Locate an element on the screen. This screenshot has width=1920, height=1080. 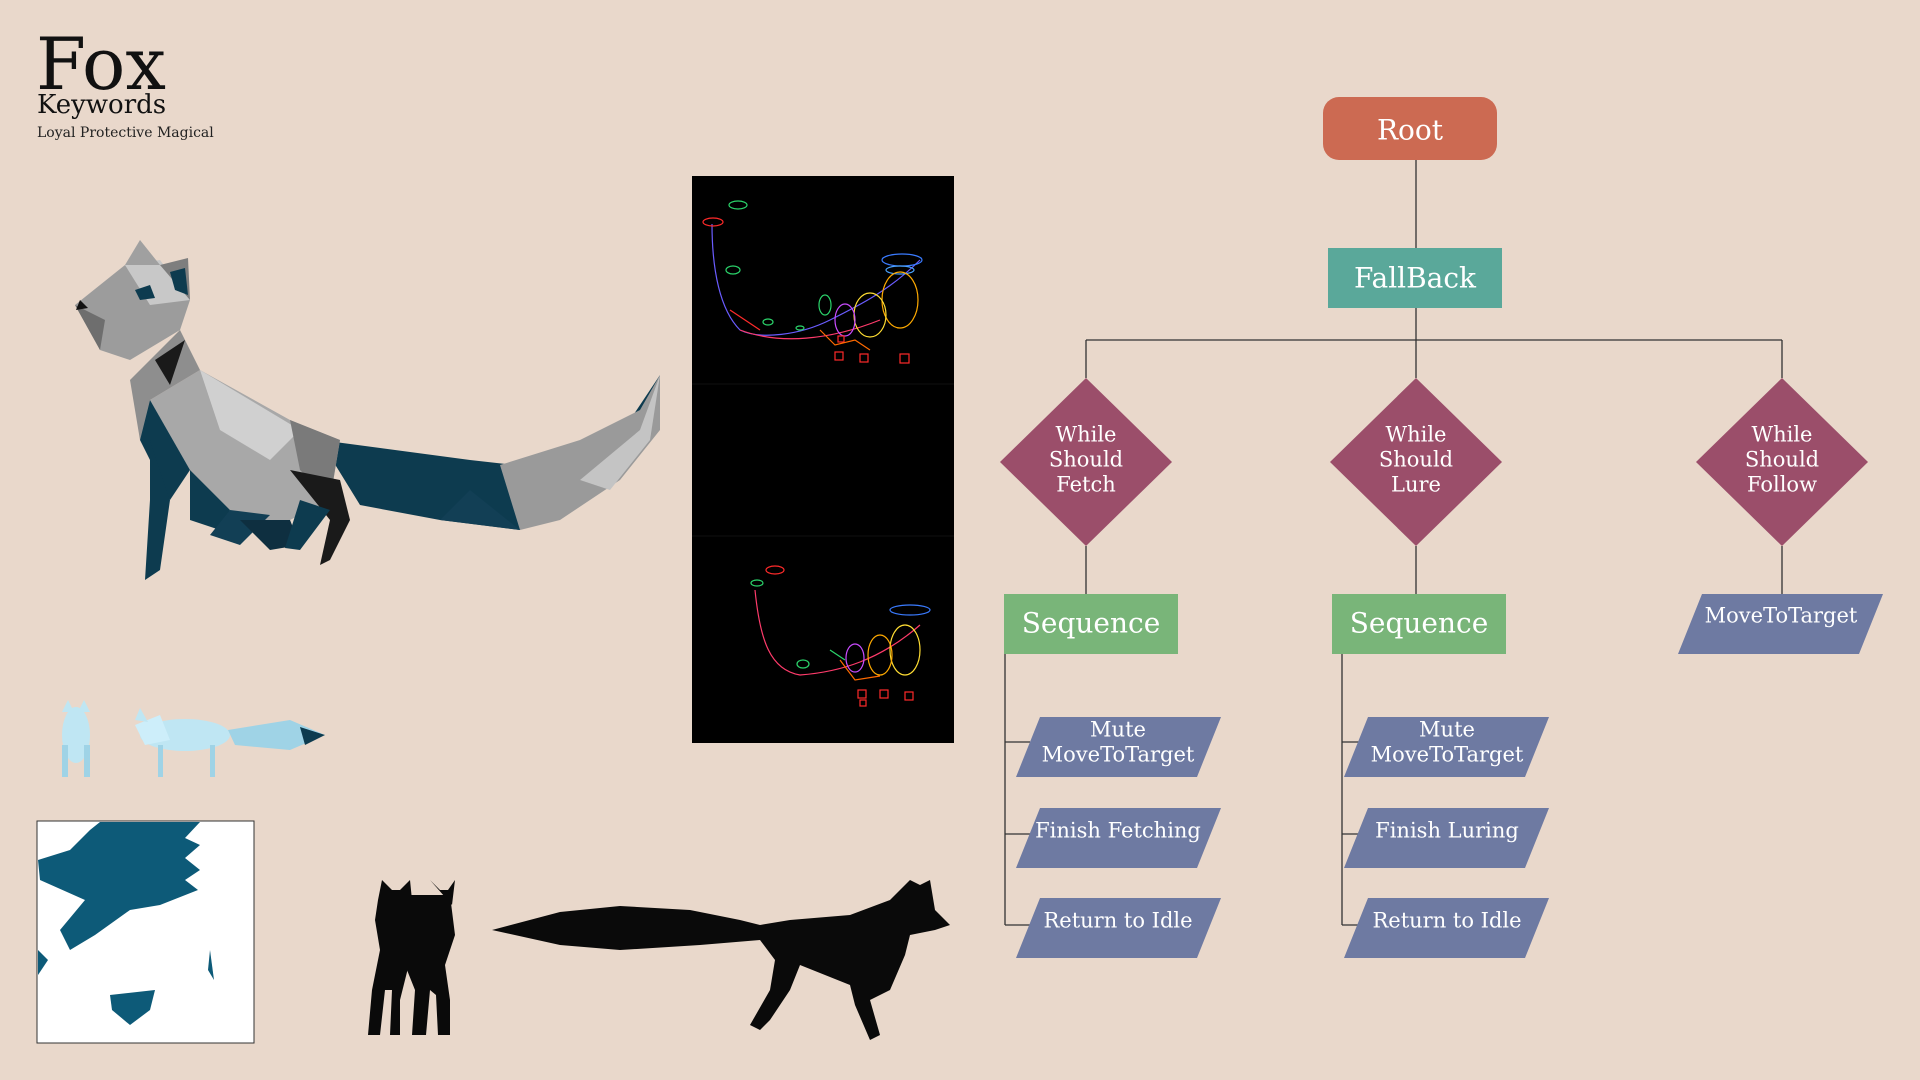
condition-lure-node: While Should Lure is located at coordinates (1416, 462).